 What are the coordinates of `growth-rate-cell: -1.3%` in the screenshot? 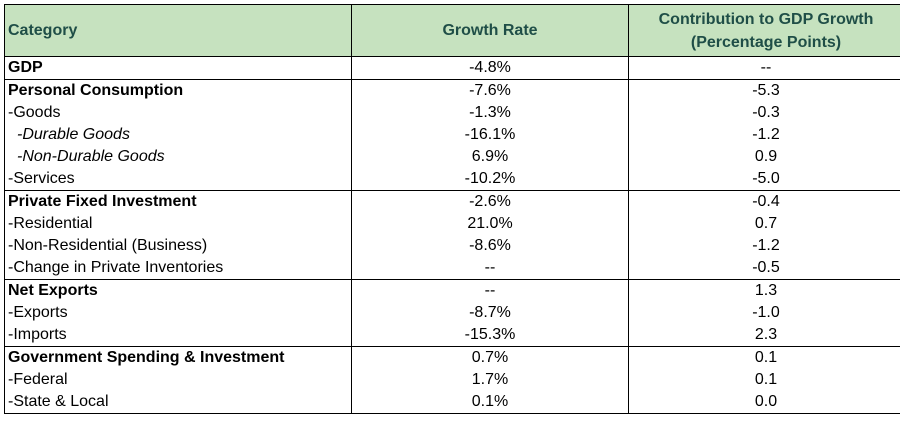 It's located at (490, 113).